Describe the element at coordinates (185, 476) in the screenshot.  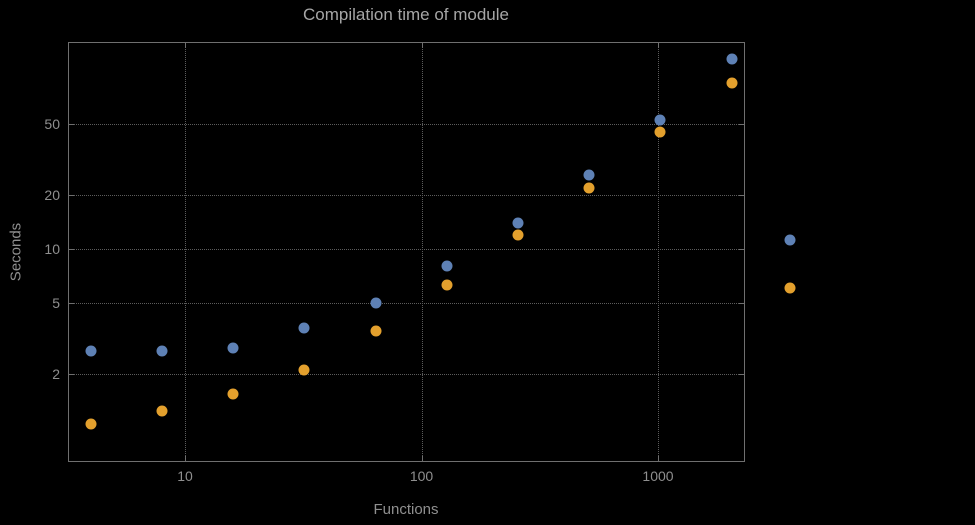
I see `x-tick-label: 10` at that location.